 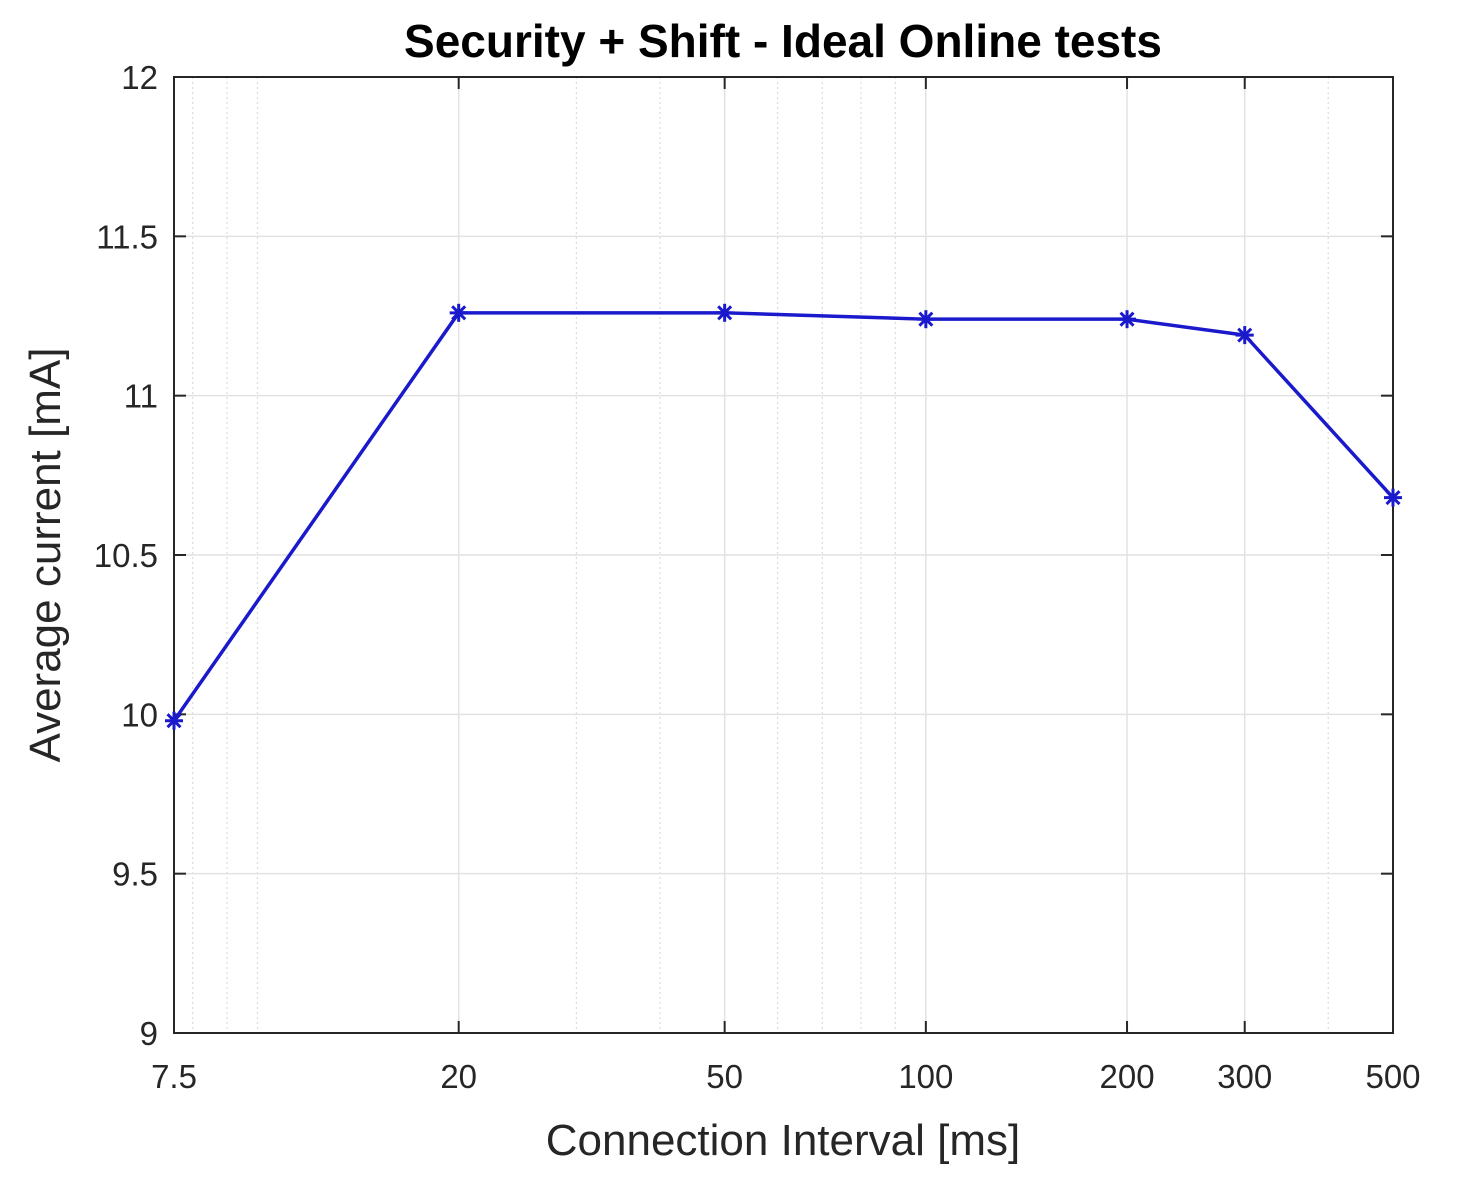 What do you see at coordinates (783, 41) in the screenshot?
I see `chart-title: Security + Shift - Ideal Online tests` at bounding box center [783, 41].